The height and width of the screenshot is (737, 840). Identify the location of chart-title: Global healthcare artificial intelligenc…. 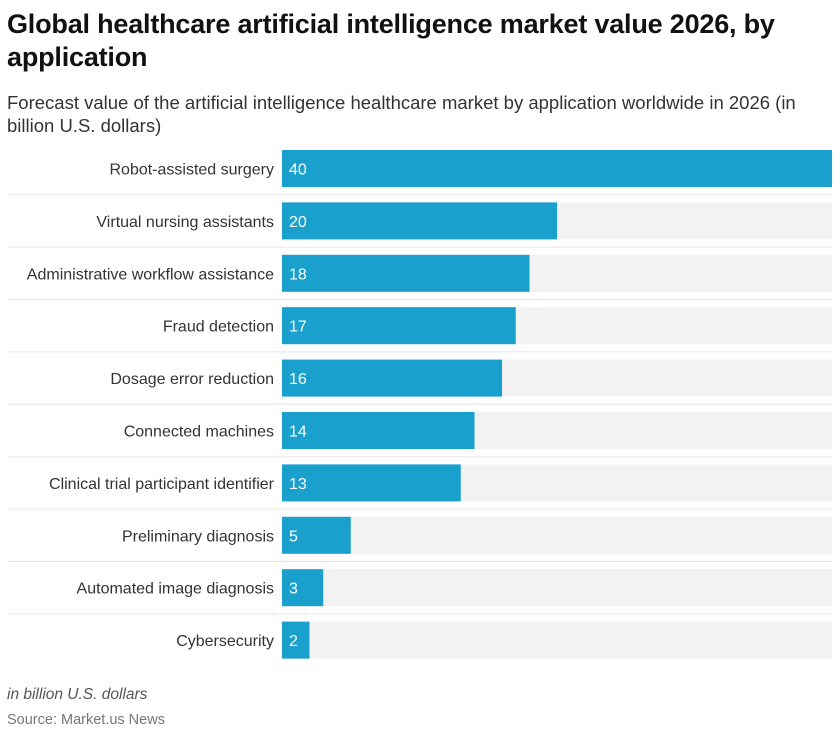
(391, 40).